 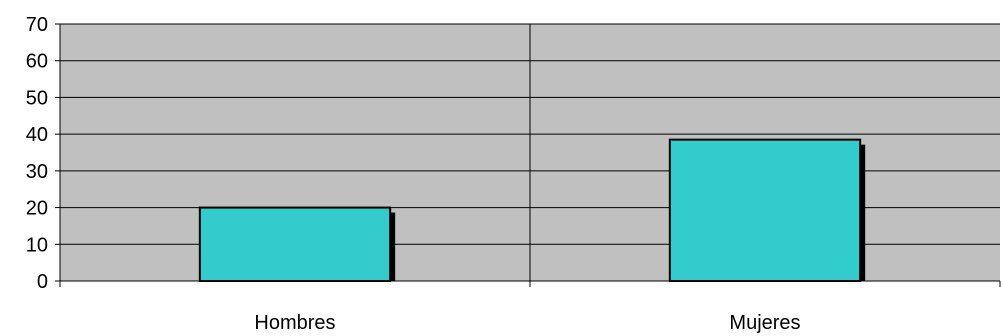 What do you see at coordinates (294, 323) in the screenshot?
I see `x-category-label: Hombres` at bounding box center [294, 323].